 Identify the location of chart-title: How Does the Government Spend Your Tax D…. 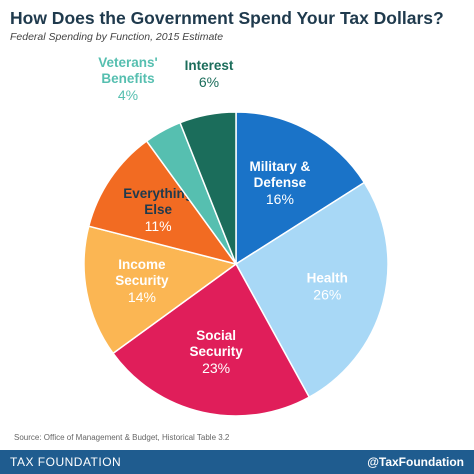
(227, 18).